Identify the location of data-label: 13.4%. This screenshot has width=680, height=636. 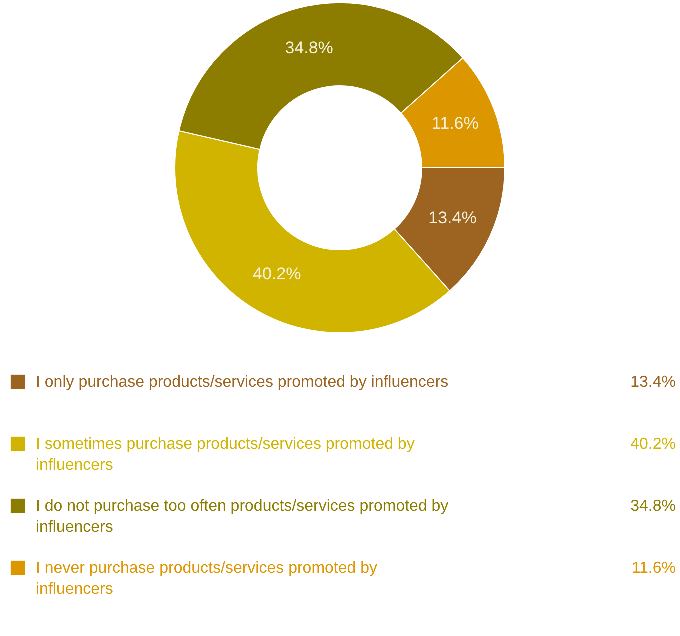
(452, 218).